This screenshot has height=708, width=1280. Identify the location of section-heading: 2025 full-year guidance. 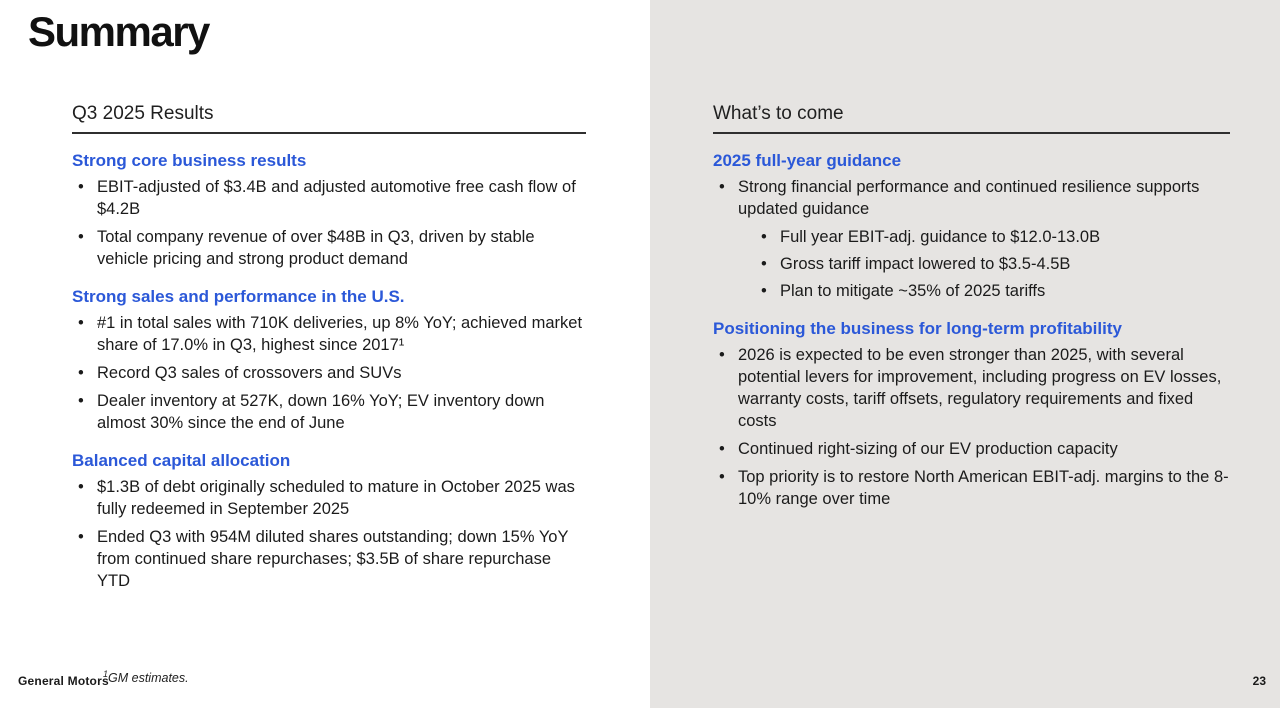
(807, 160).